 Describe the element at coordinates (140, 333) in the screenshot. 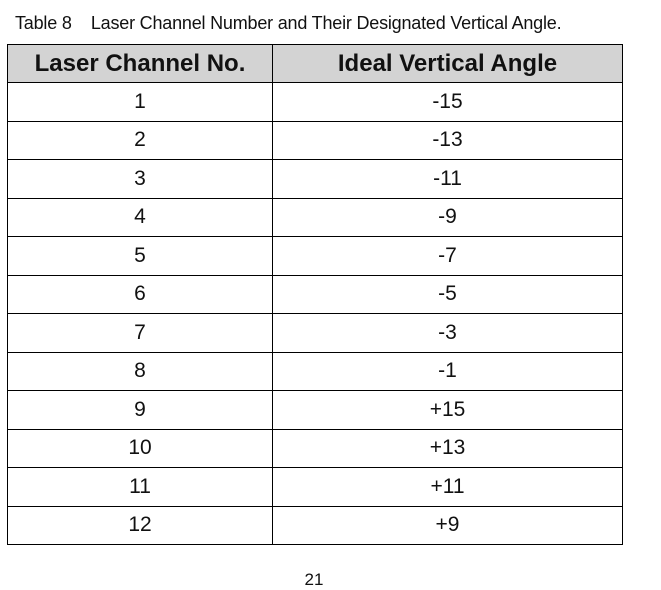

I see `channel-number-cell: 7` at that location.